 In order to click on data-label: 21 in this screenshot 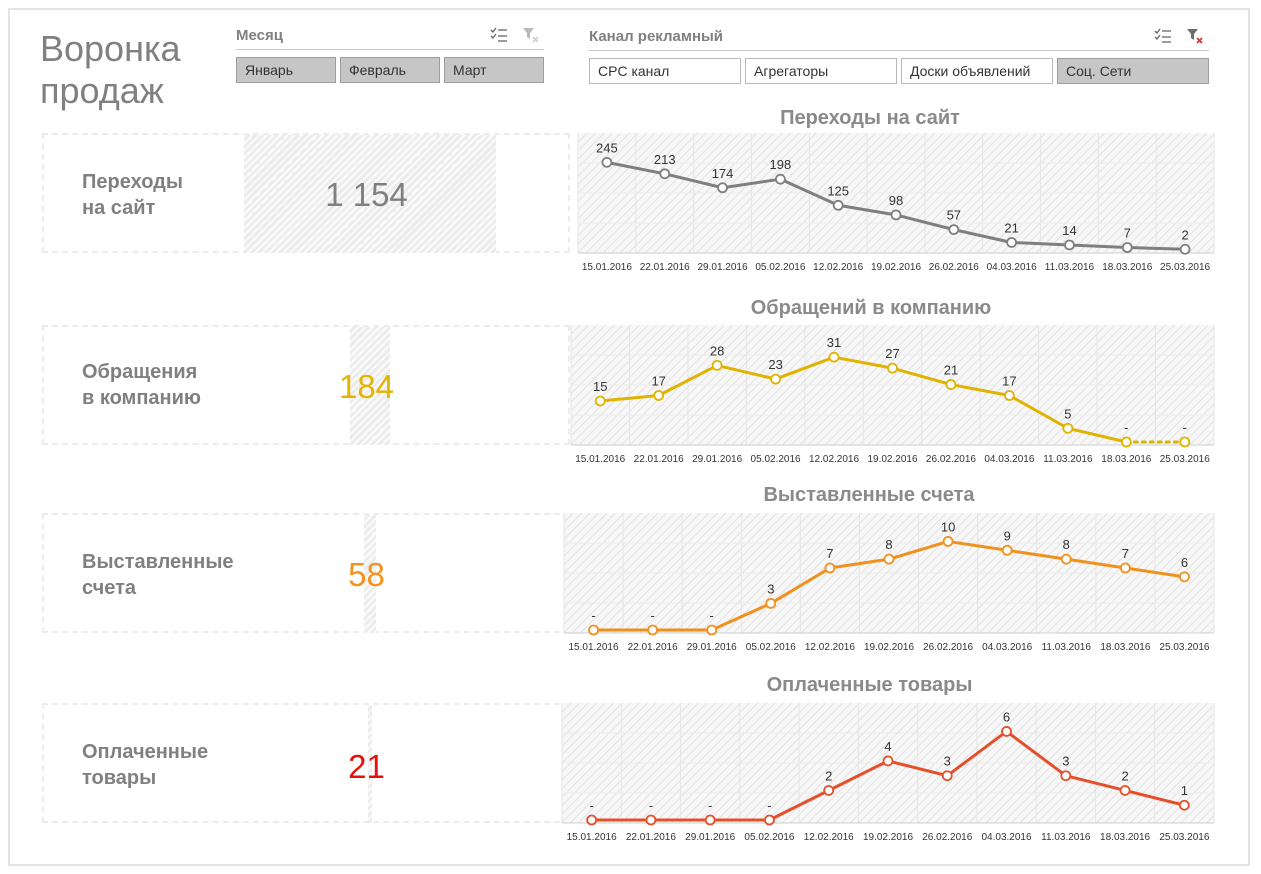, I will do `click(1011, 227)`.